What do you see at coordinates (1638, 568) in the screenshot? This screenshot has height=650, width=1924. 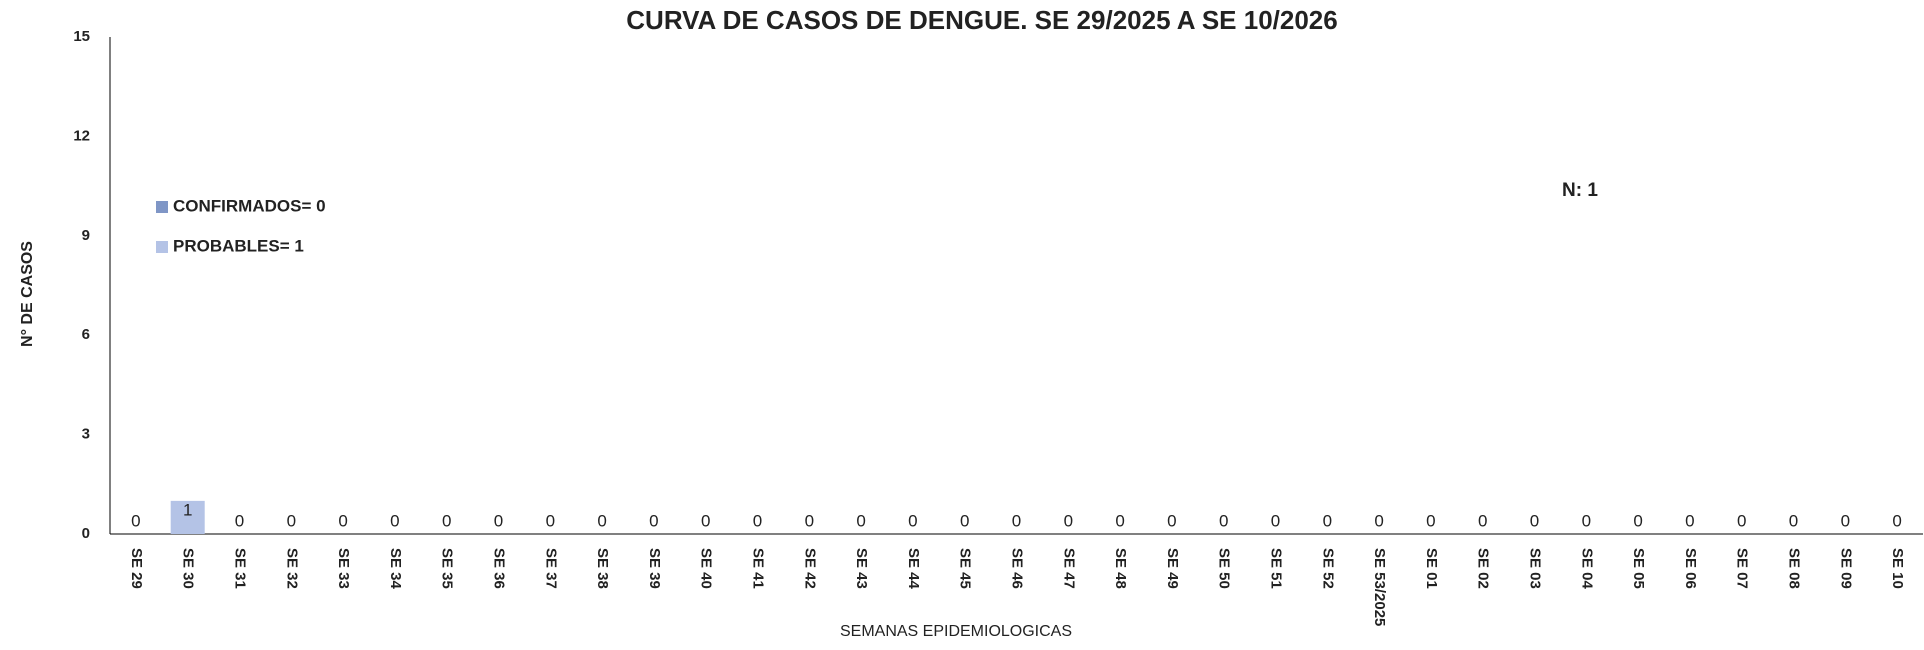 I see `x-tick-label: SE 05` at bounding box center [1638, 568].